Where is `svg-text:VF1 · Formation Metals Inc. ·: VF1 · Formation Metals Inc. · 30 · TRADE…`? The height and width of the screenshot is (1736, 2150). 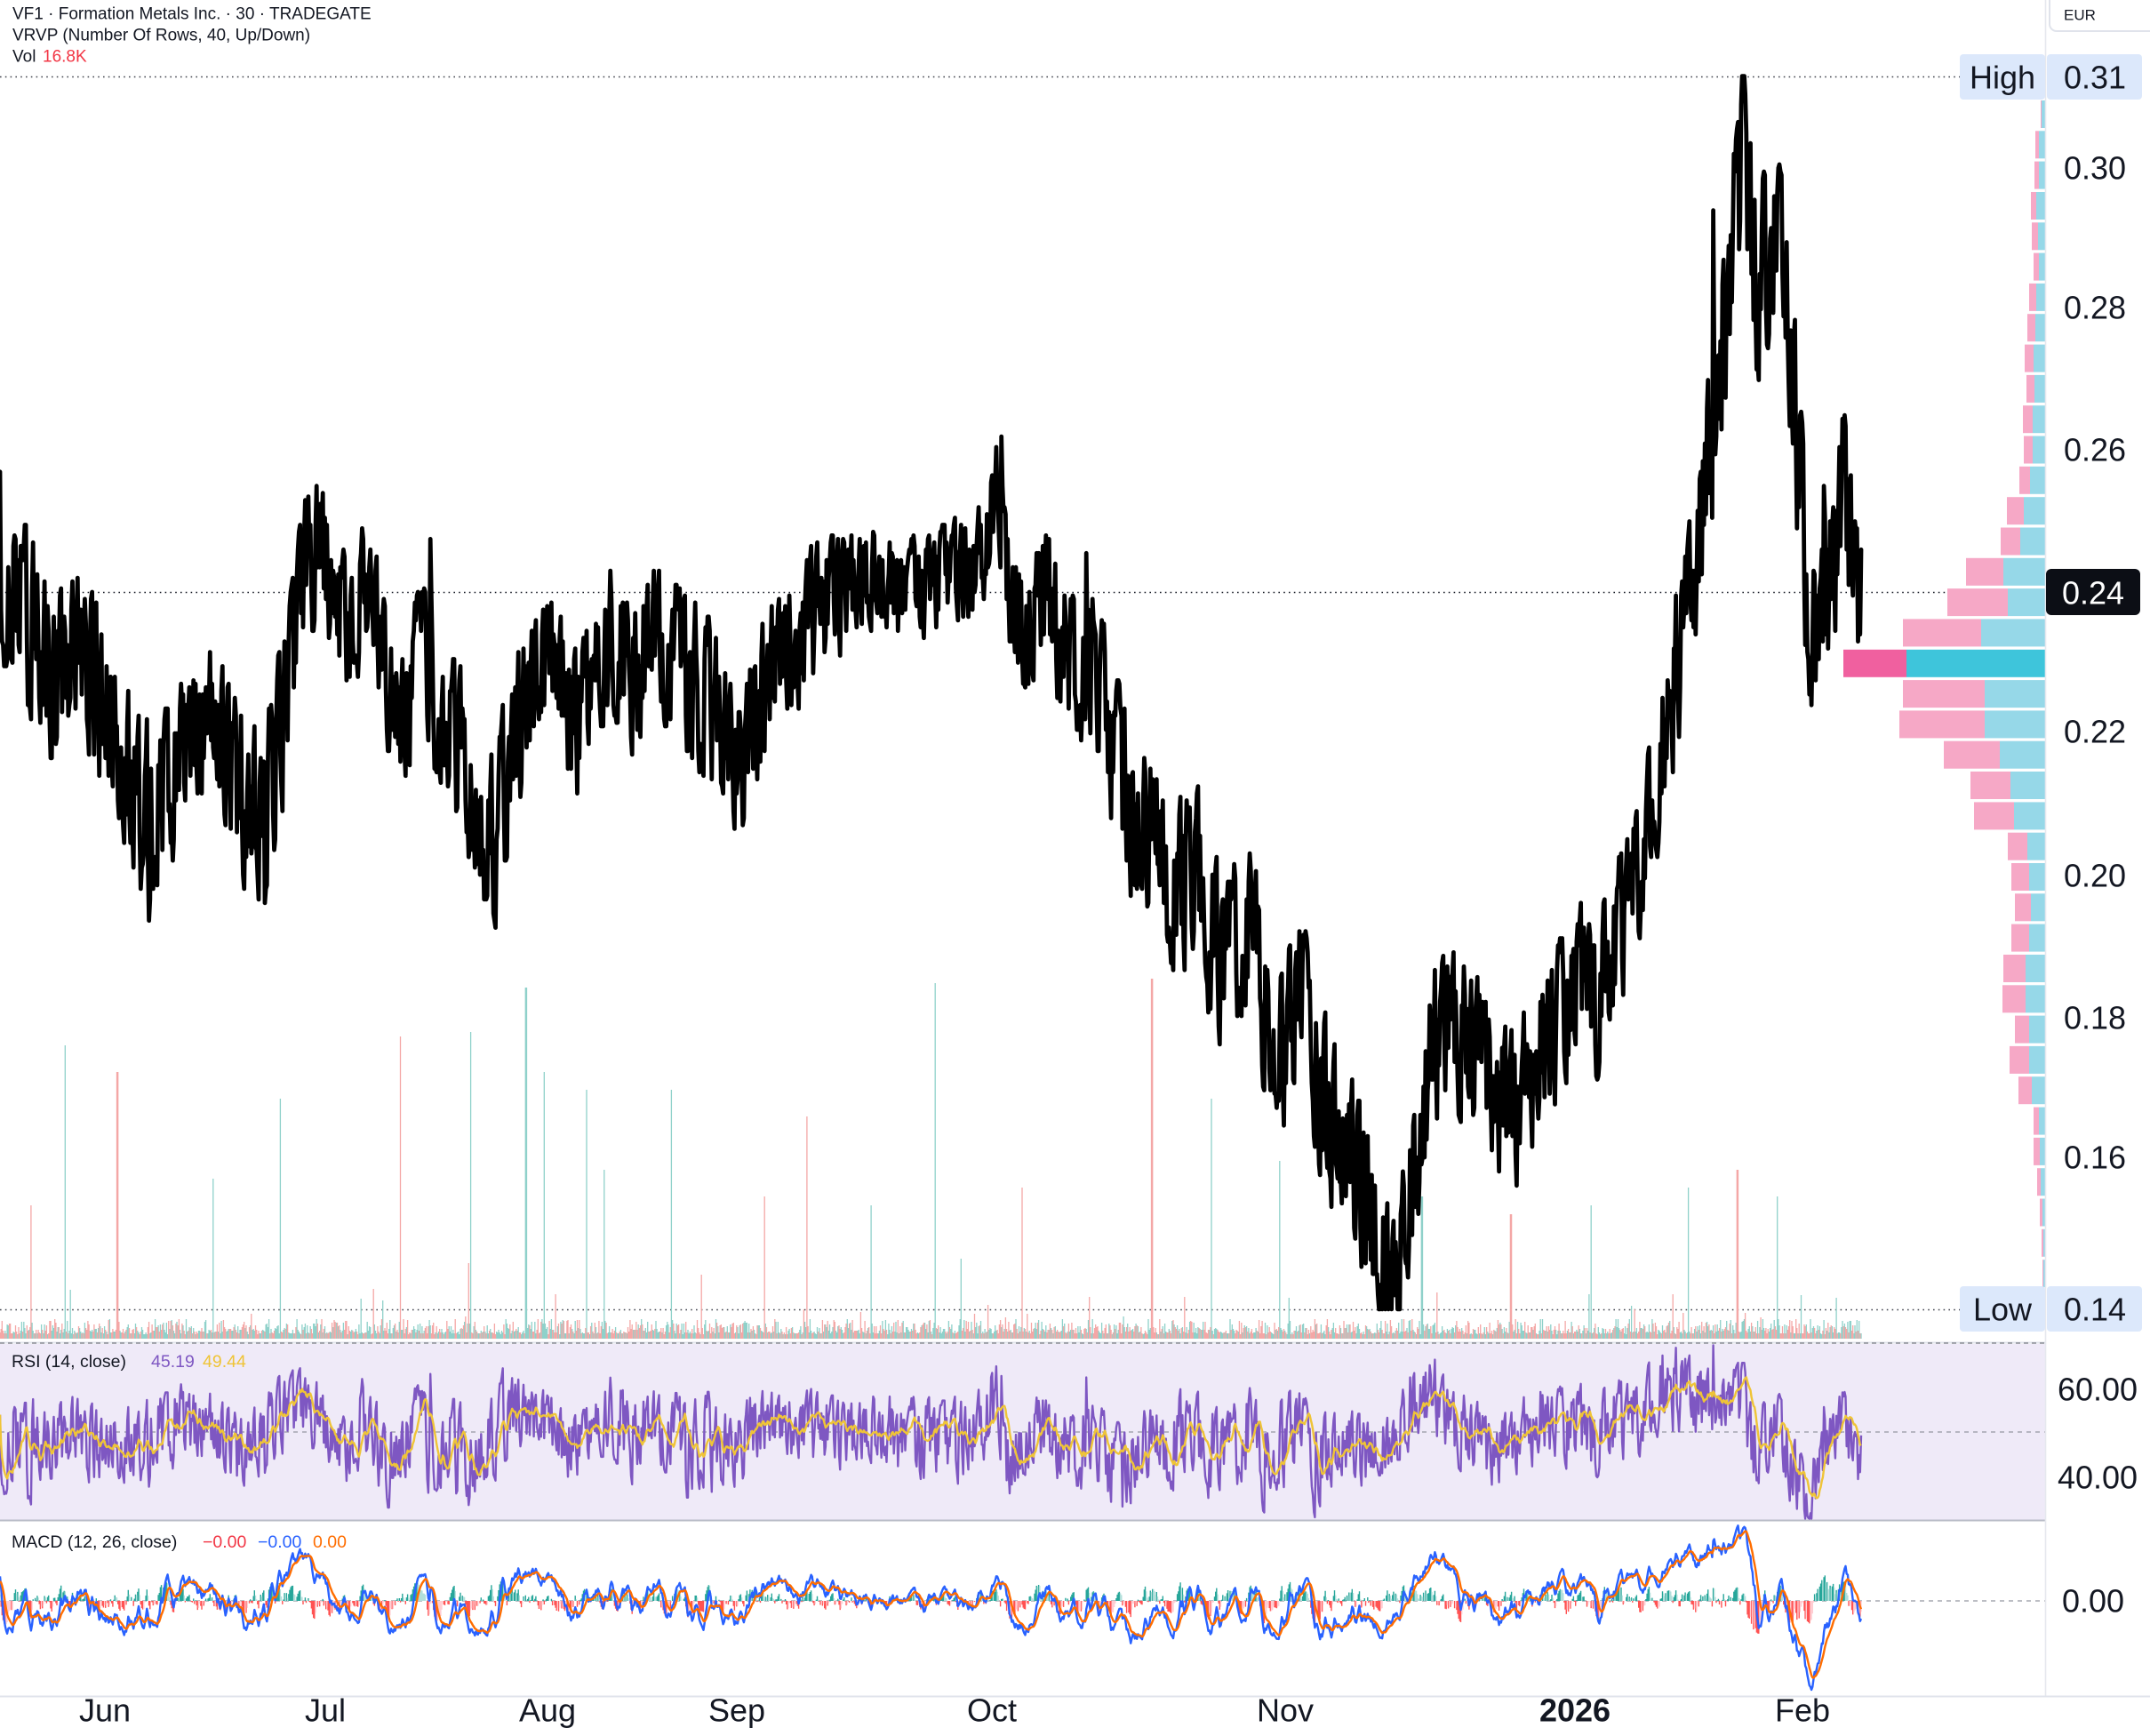
svg-text:VF1 · Formation Metals Inc. ·: VF1 · Formation Metals Inc. · 30 · TRADE… is located at coordinates (192, 14).